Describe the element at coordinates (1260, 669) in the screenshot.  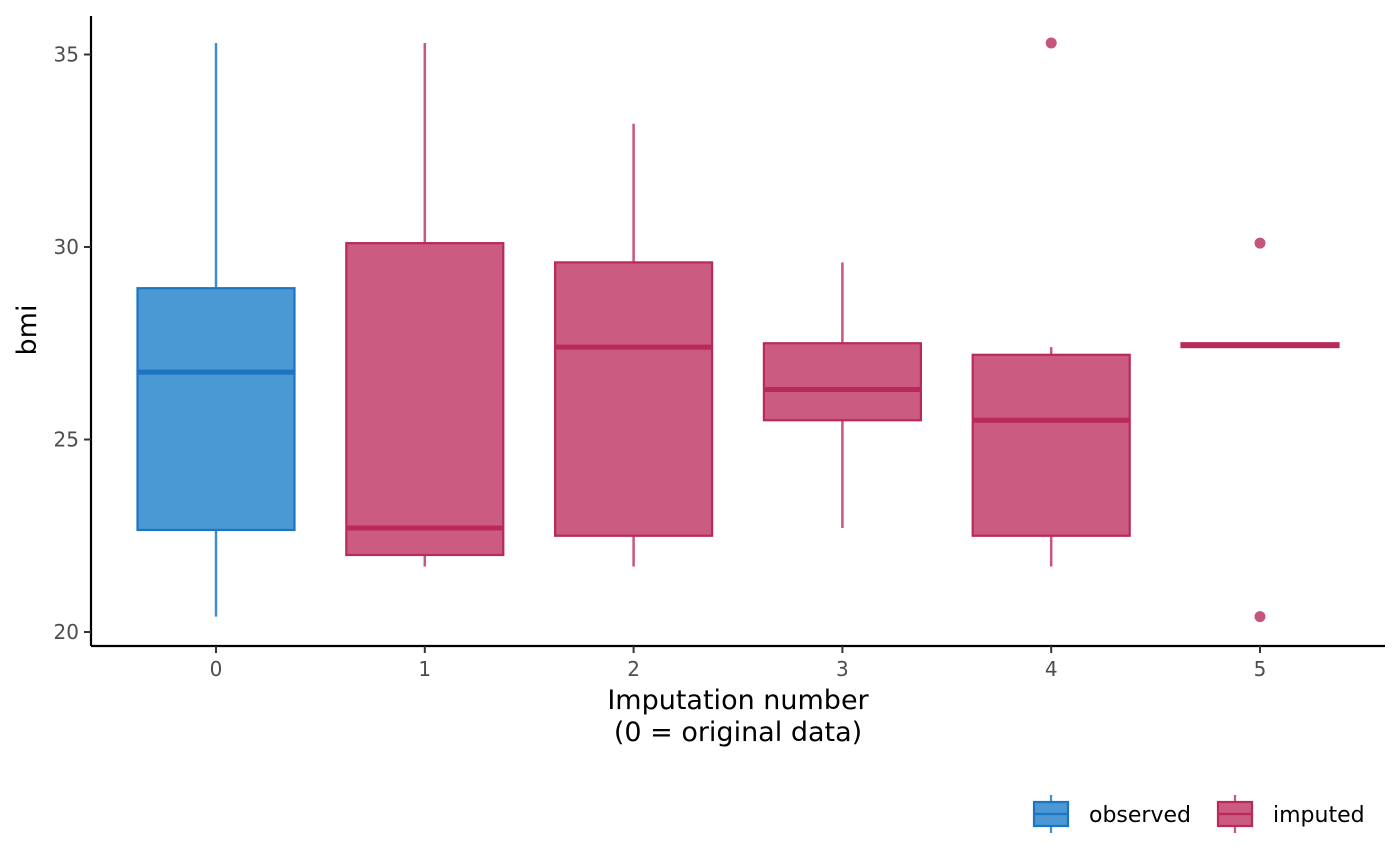
I see `x-tick-label: 5` at that location.